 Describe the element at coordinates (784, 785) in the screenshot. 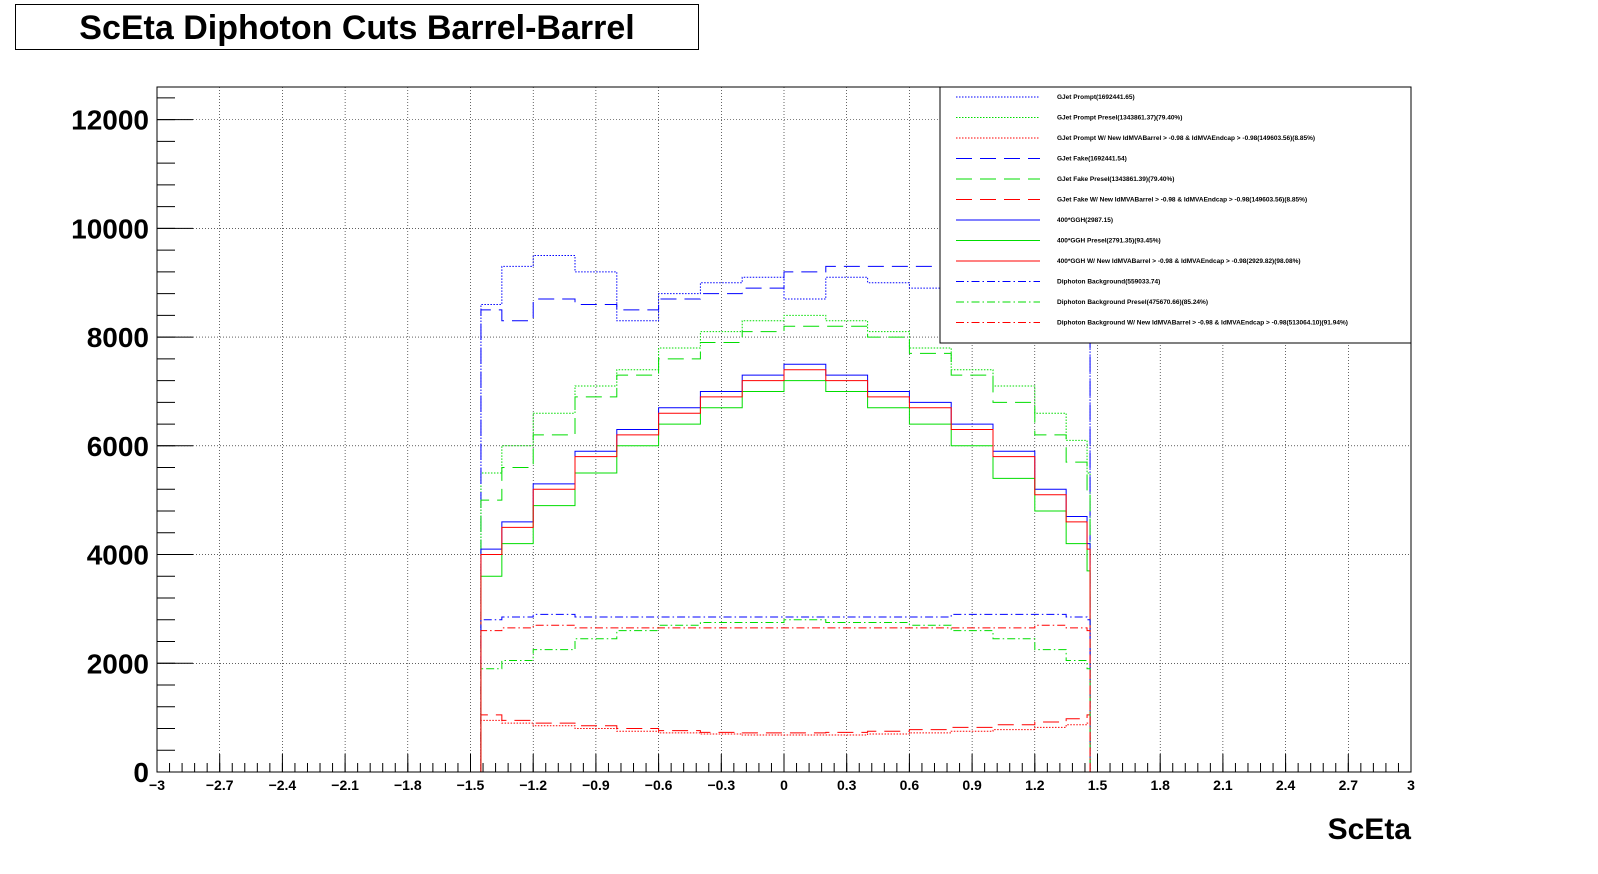

I see `x-tick-label: 0` at that location.